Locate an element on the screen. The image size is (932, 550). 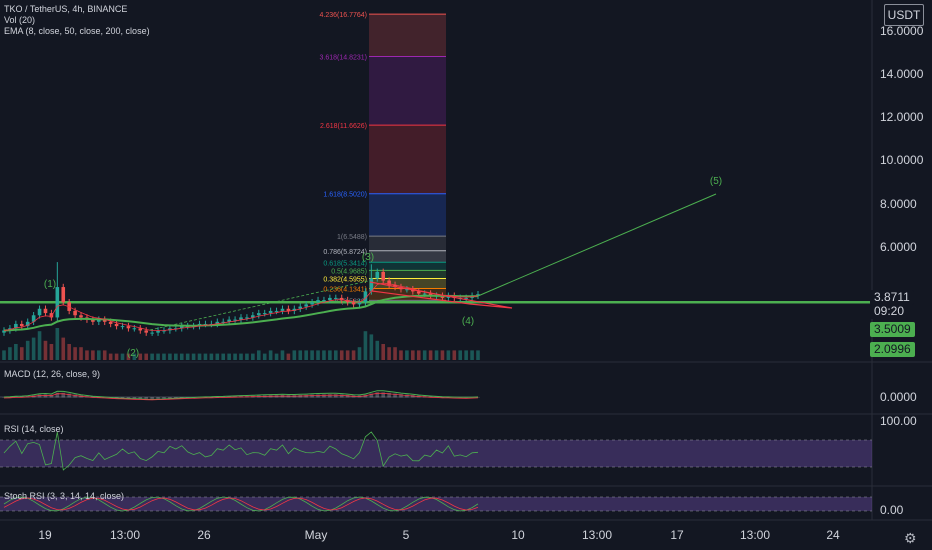
ema-legend: EMA (8, close, 50, close, 200, close) is located at coordinates (77, 31).